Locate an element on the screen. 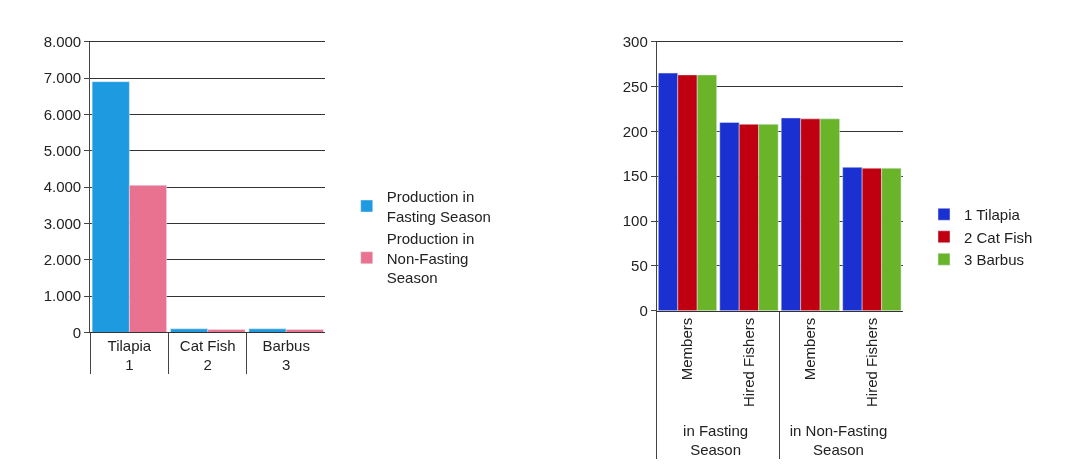 Image resolution: width=1089 pixels, height=472 pixels. y-tick-label: 4.000 is located at coordinates (62, 187).